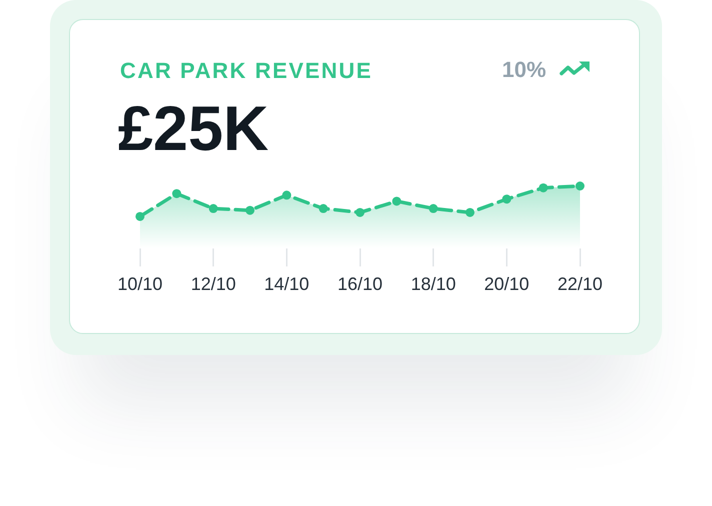 This screenshot has width=712, height=506. Describe the element at coordinates (140, 284) in the screenshot. I see `x-tick-label: 10/10` at that location.